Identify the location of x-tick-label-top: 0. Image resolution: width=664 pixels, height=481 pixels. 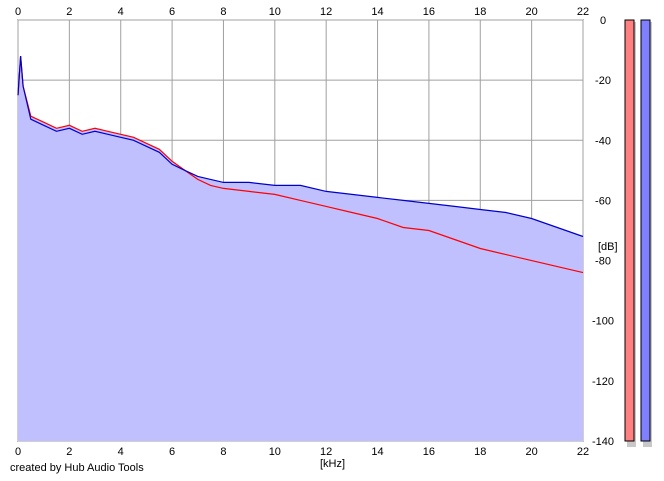
(18, 12).